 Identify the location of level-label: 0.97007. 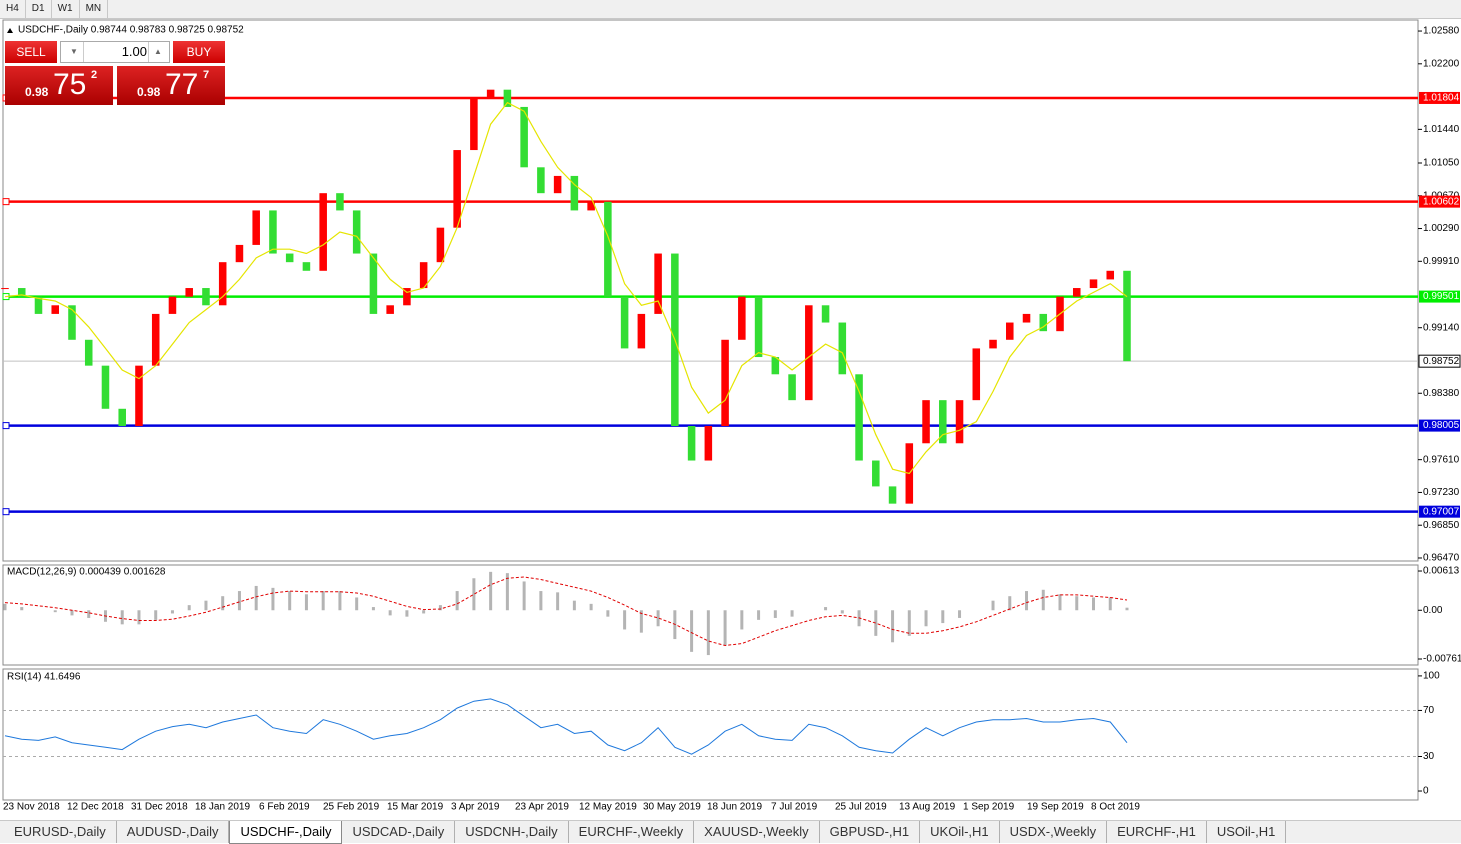
(1441, 511).